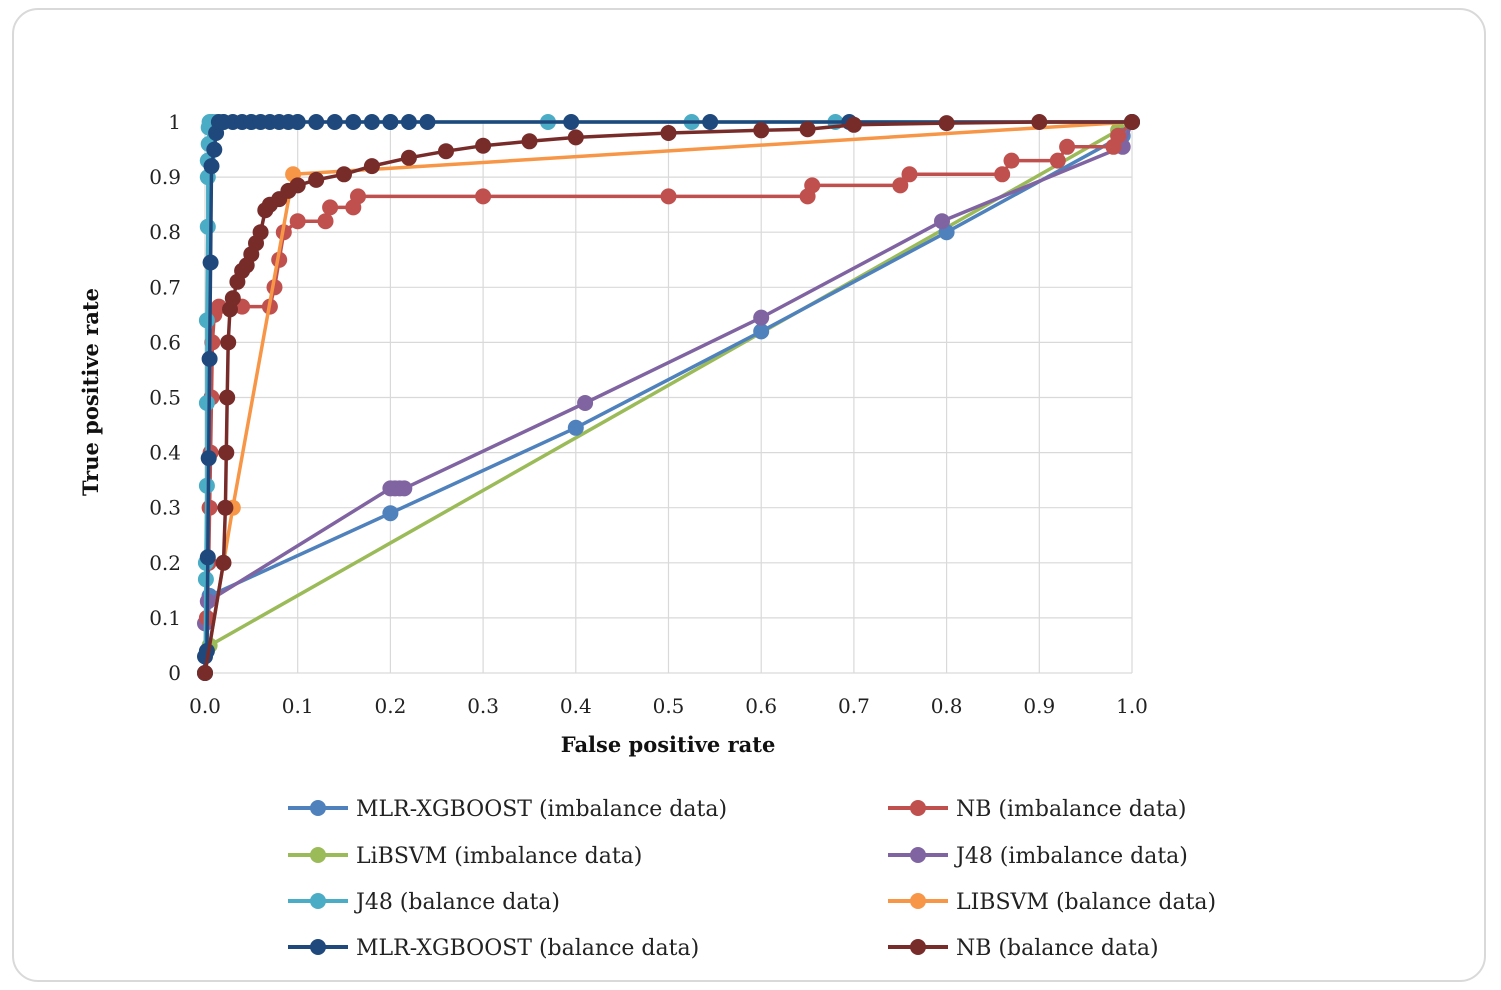 The width and height of the screenshot is (1501, 990). I want to click on x-axis-title: False positive rate, so click(668, 744).